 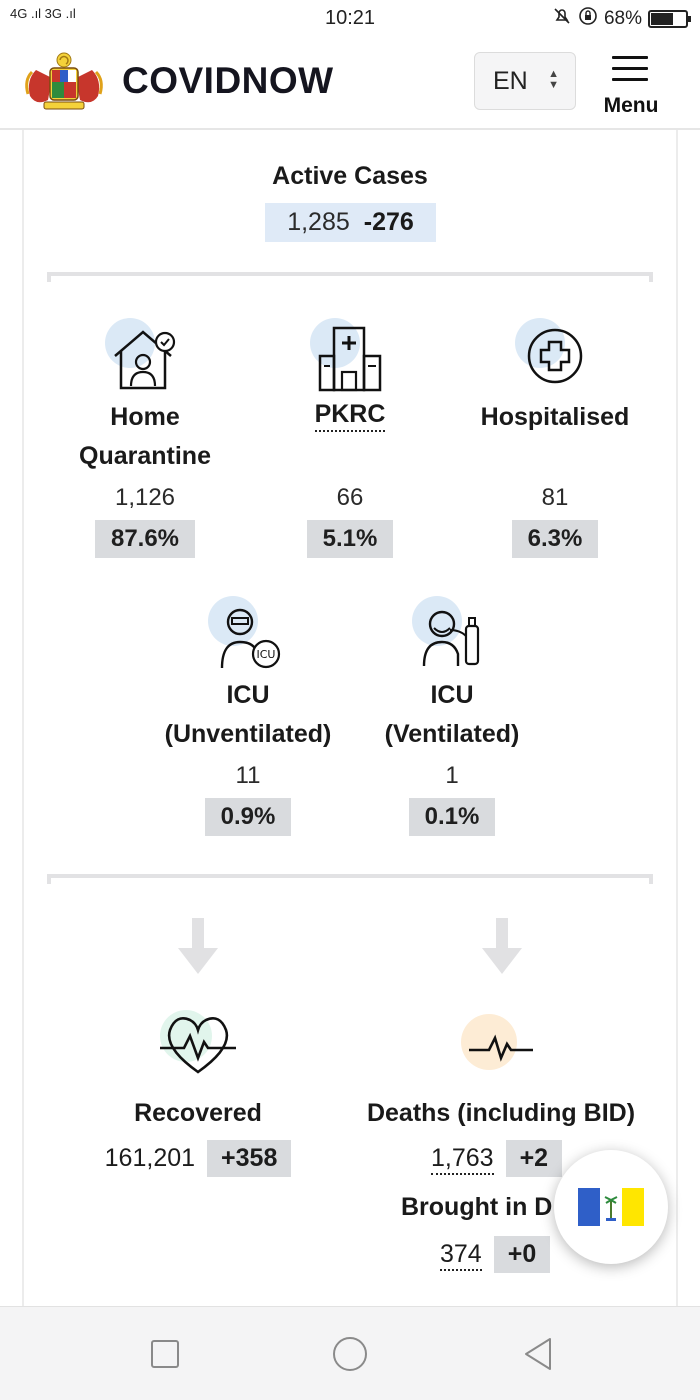 I want to click on status-bar: 4G .ıl 3G .ıl 10:21 68%, so click(x=350, y=19).